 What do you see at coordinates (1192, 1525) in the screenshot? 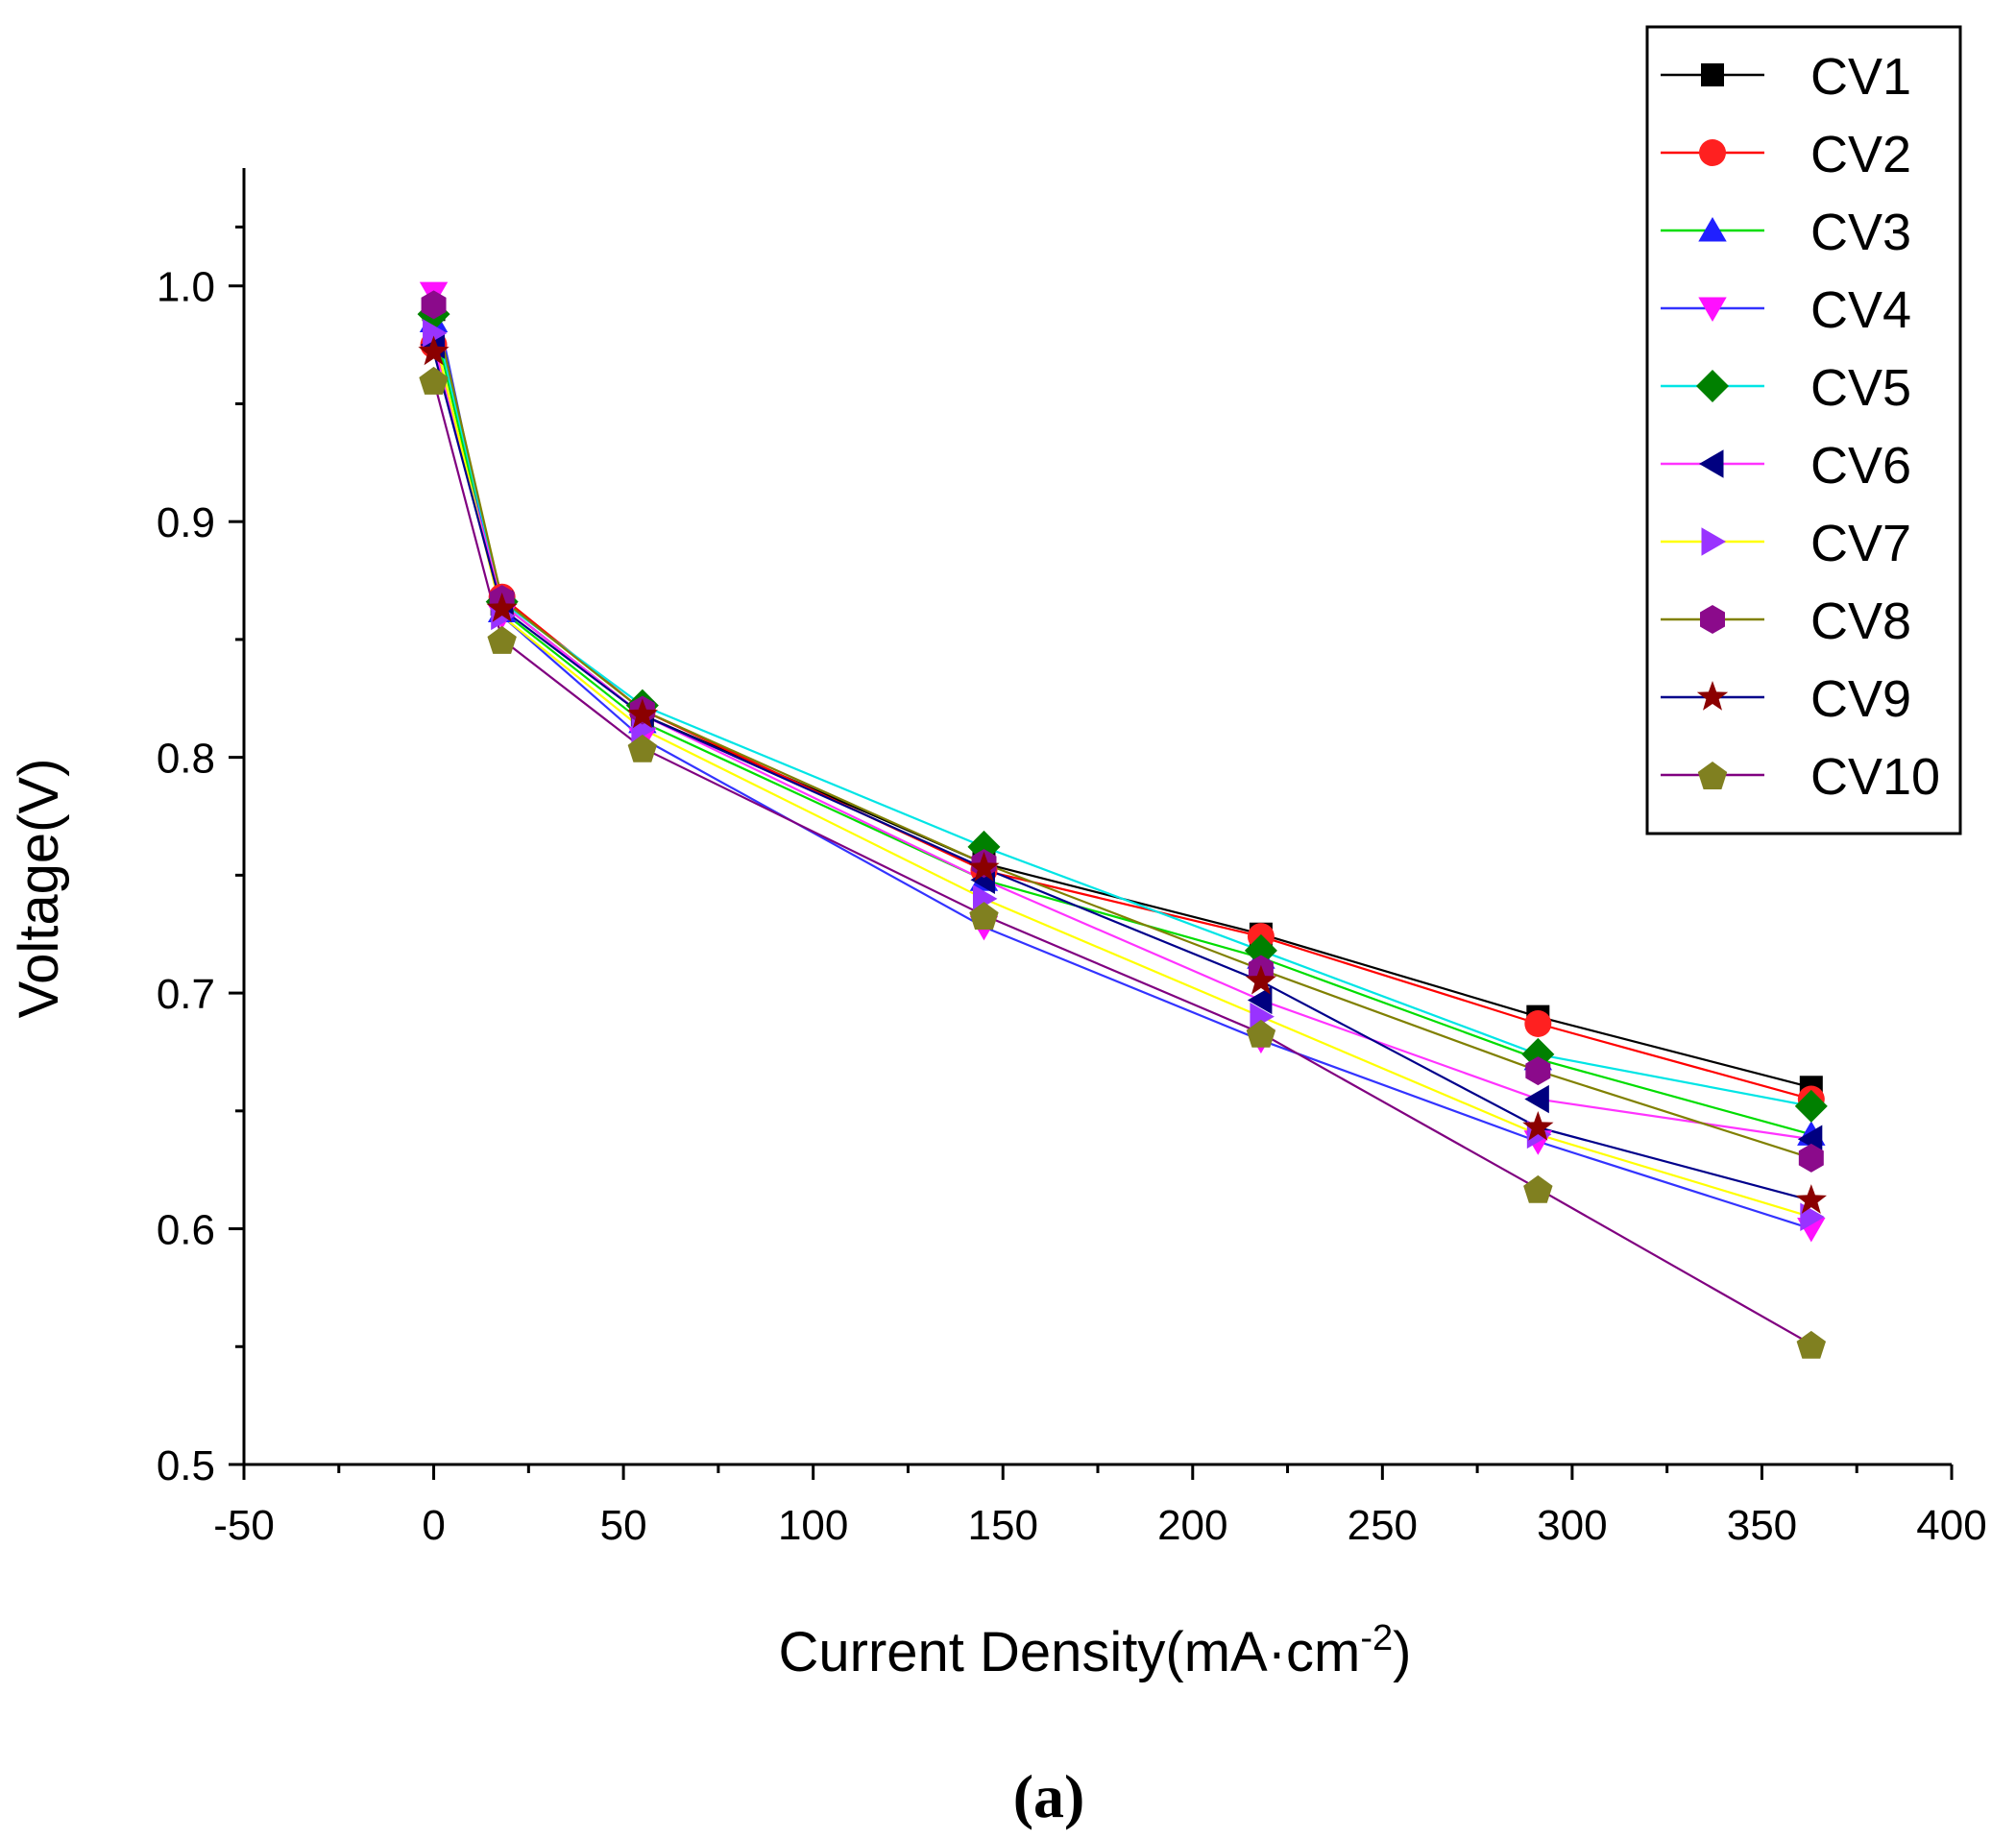
I see `x-tick-label: 200` at bounding box center [1192, 1525].